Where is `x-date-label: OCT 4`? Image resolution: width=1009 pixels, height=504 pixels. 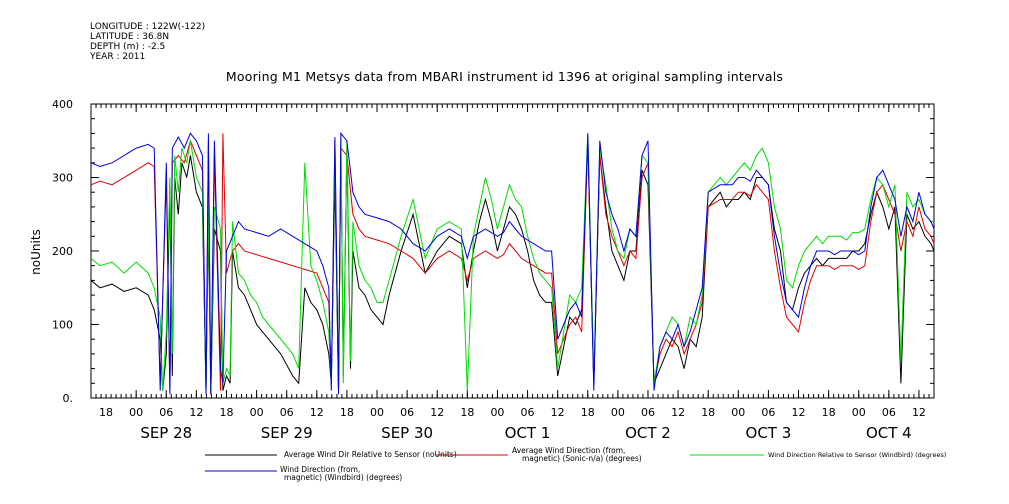 x-date-label: OCT 4 is located at coordinates (889, 433).